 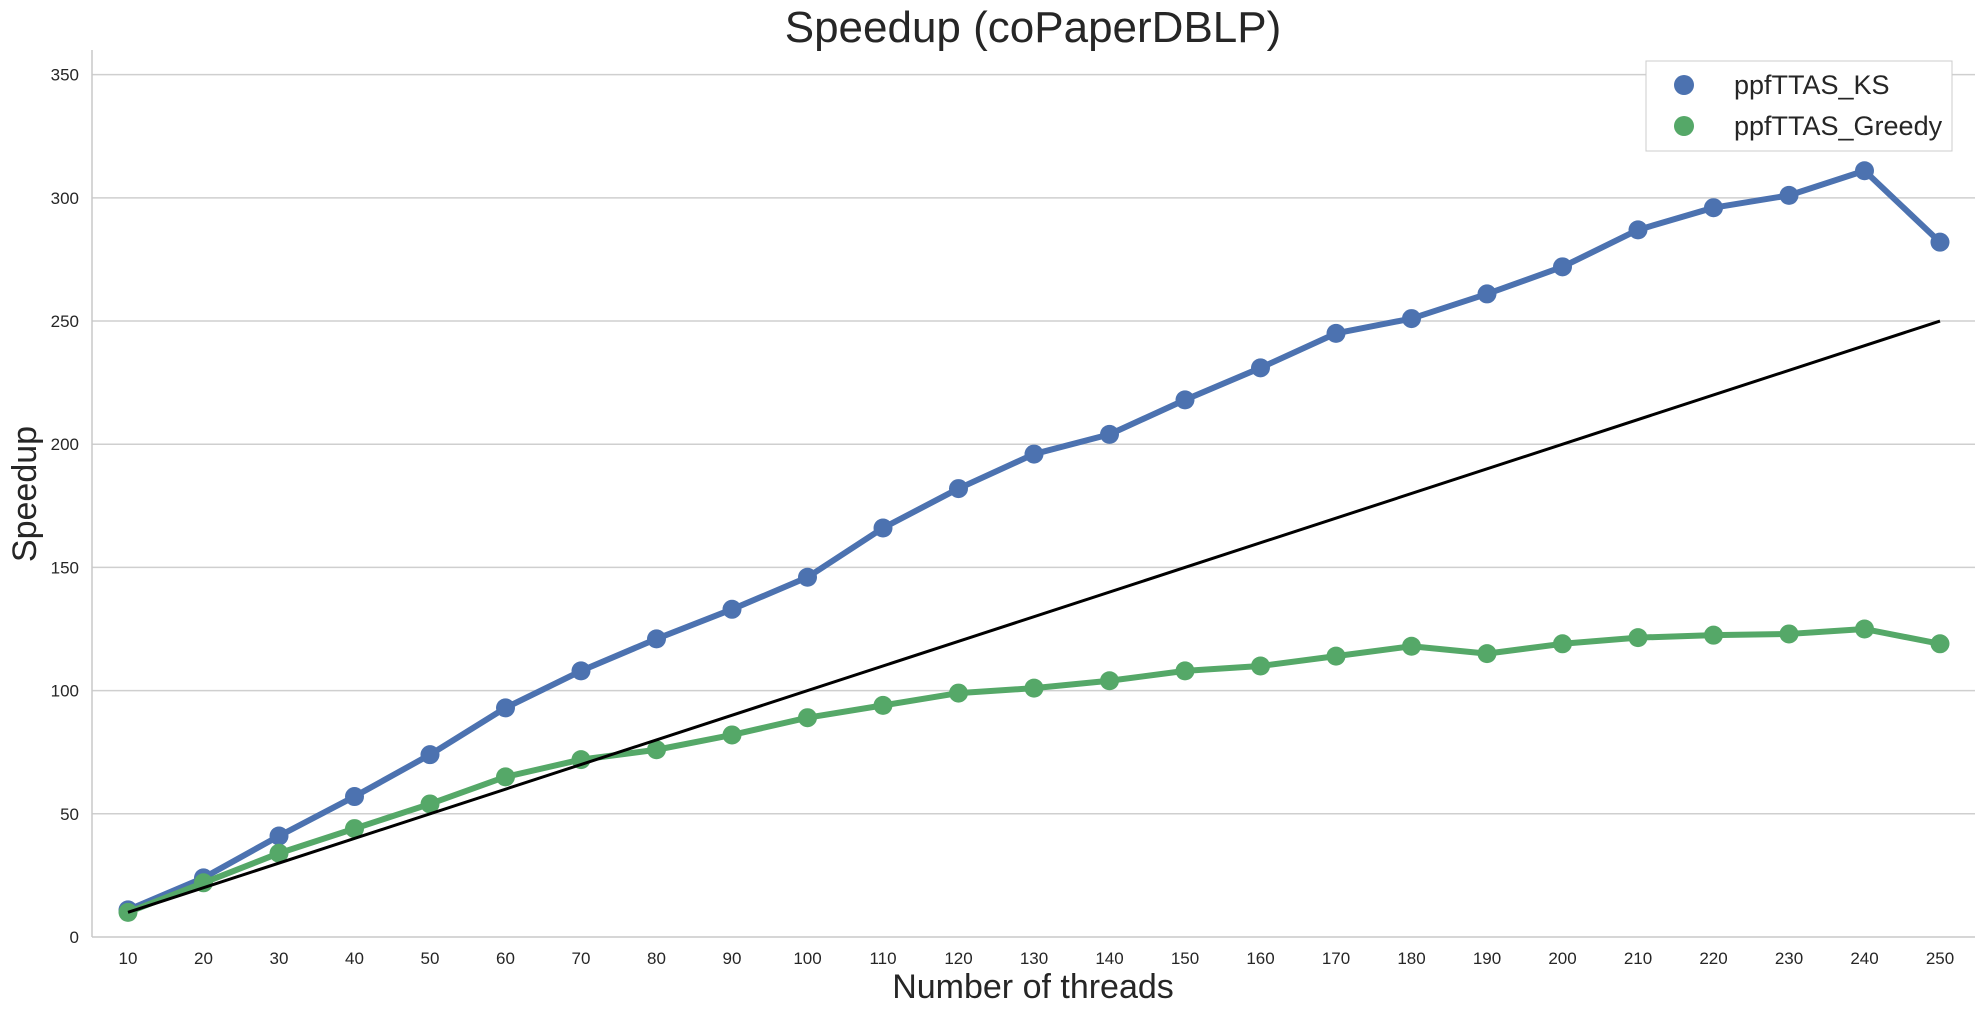 What do you see at coordinates (1562, 958) in the screenshot?
I see `x-tick-label: 200` at bounding box center [1562, 958].